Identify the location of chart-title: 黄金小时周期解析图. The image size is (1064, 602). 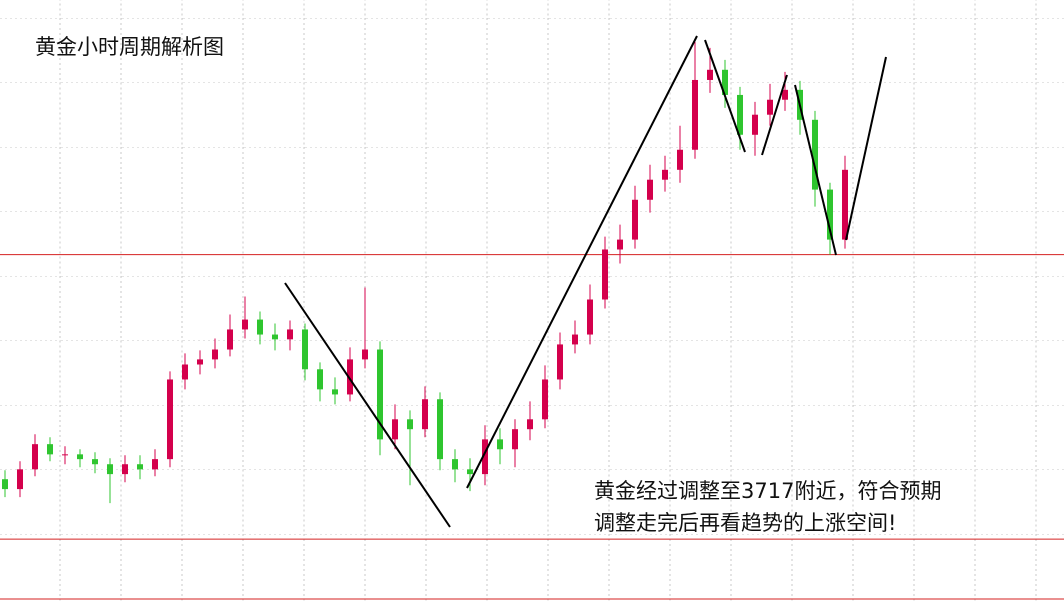
(129, 47).